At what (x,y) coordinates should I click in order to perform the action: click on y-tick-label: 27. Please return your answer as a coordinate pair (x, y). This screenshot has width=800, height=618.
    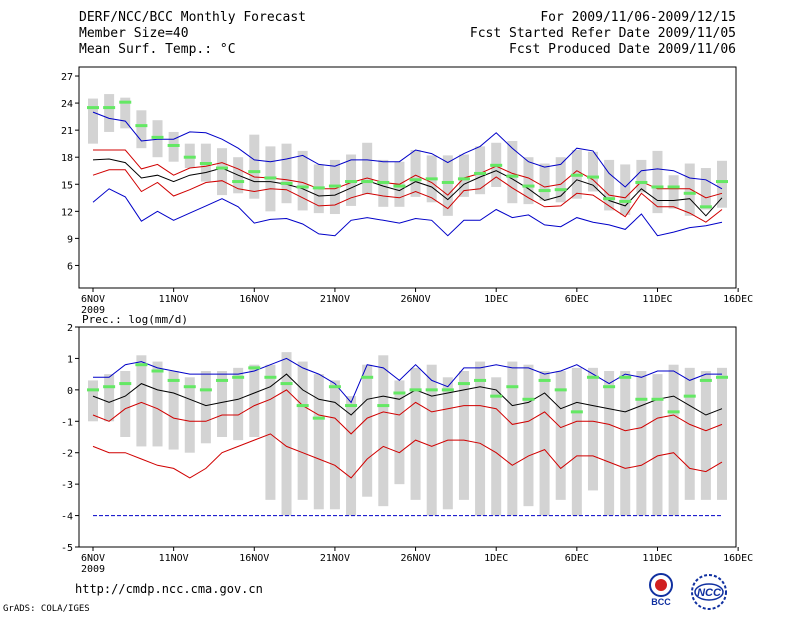
    Looking at the image, I should click on (67, 77).